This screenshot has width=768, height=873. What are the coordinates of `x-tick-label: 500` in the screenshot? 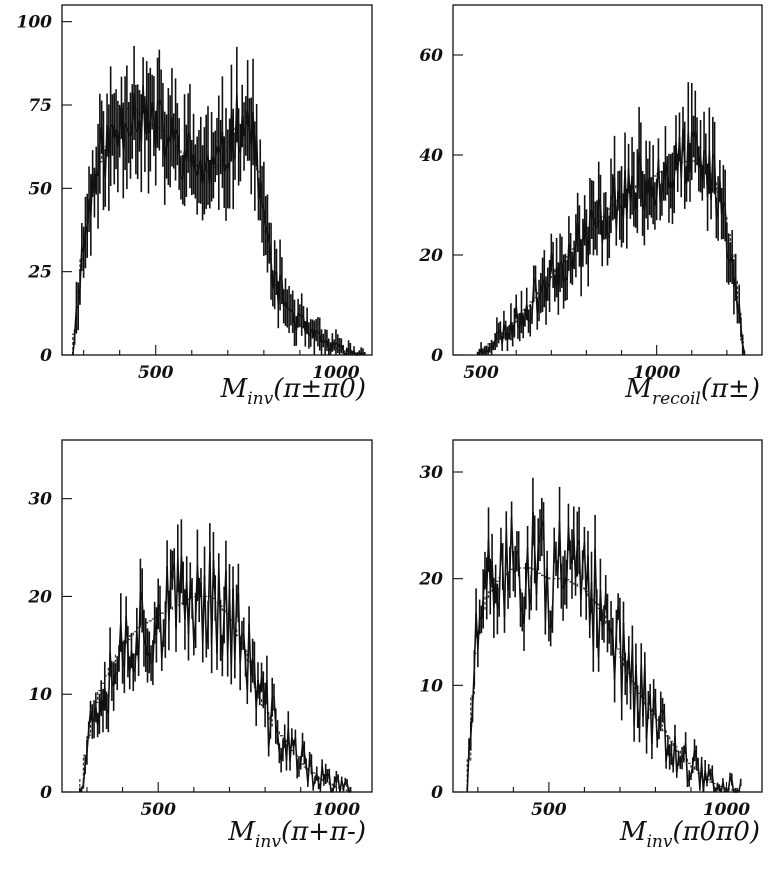 It's located at (156, 373).